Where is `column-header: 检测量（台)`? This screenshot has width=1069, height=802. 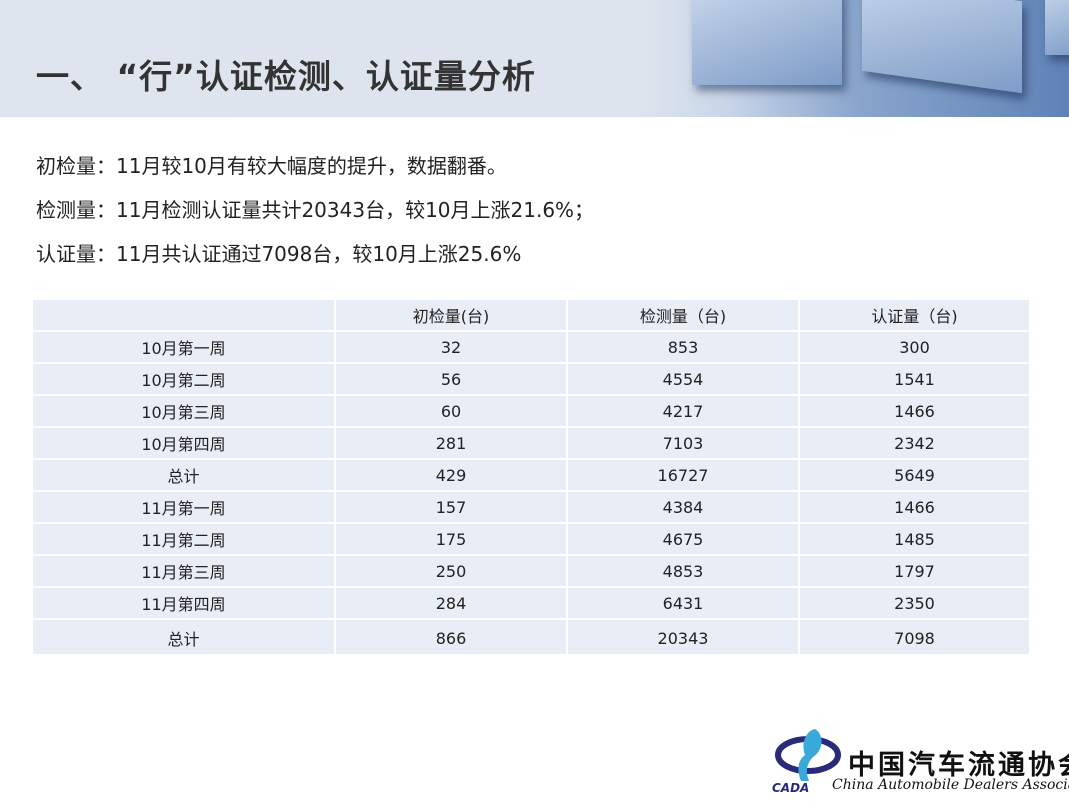
column-header: 检测量（台) is located at coordinates (683, 315).